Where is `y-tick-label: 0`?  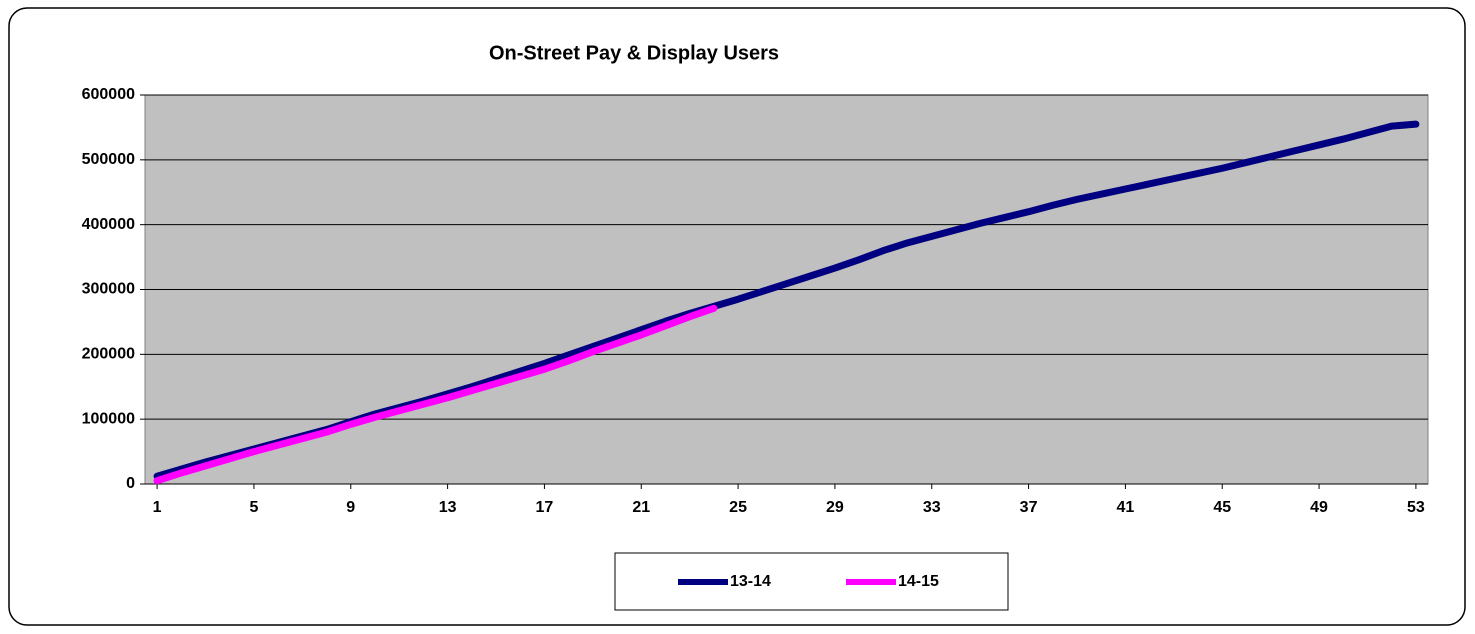
y-tick-label: 0 is located at coordinates (130, 483).